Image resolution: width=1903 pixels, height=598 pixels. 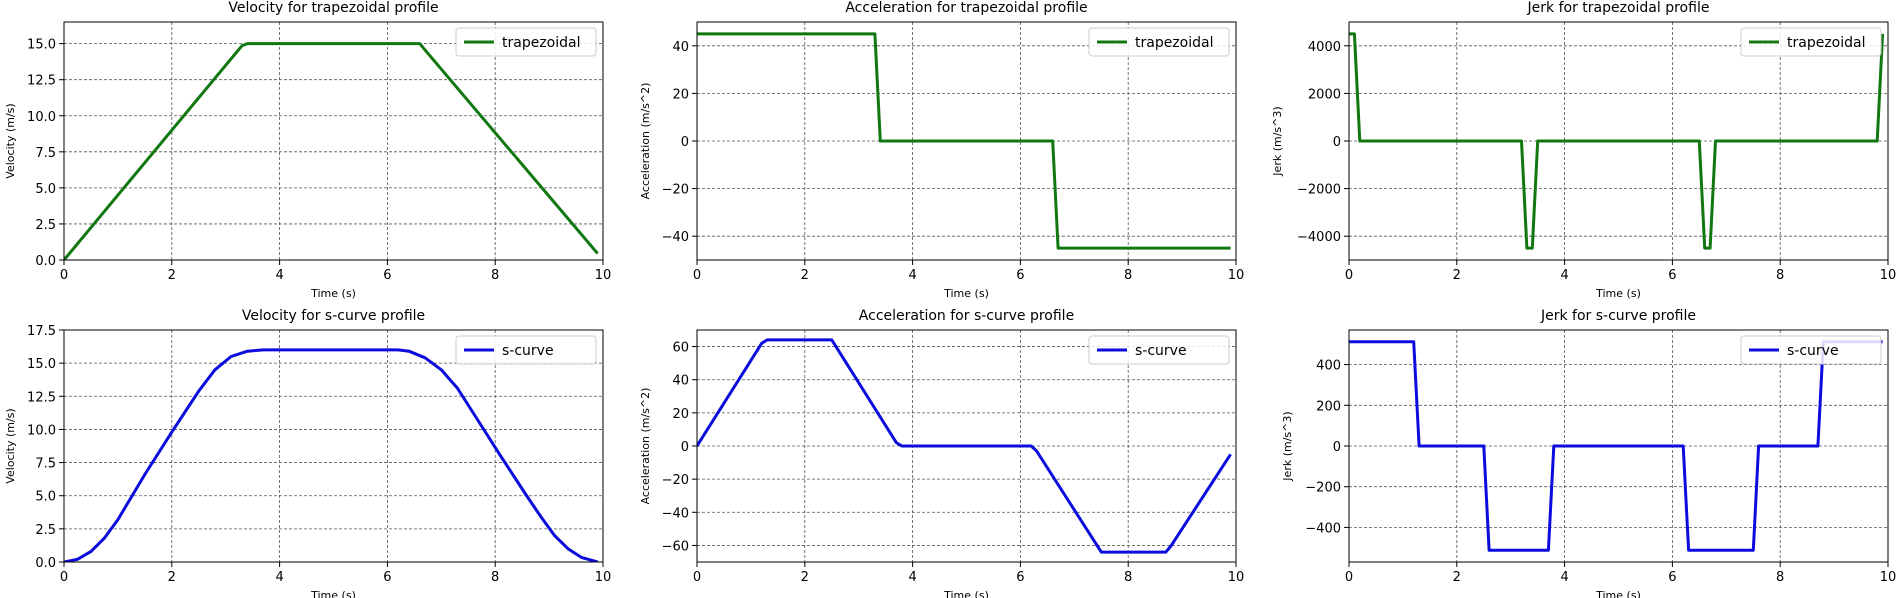 I want to click on y-tick-label: −2000, so click(x=1319, y=190).